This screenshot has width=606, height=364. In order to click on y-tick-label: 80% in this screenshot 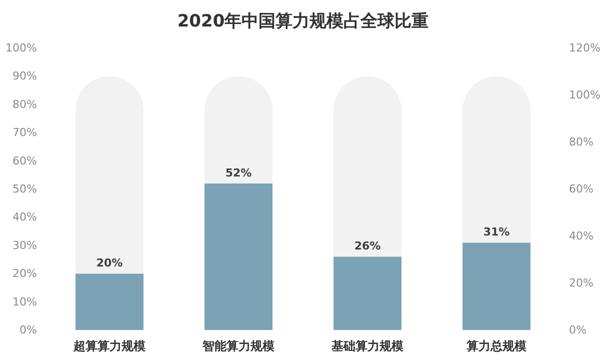, I will do `click(24, 104)`.